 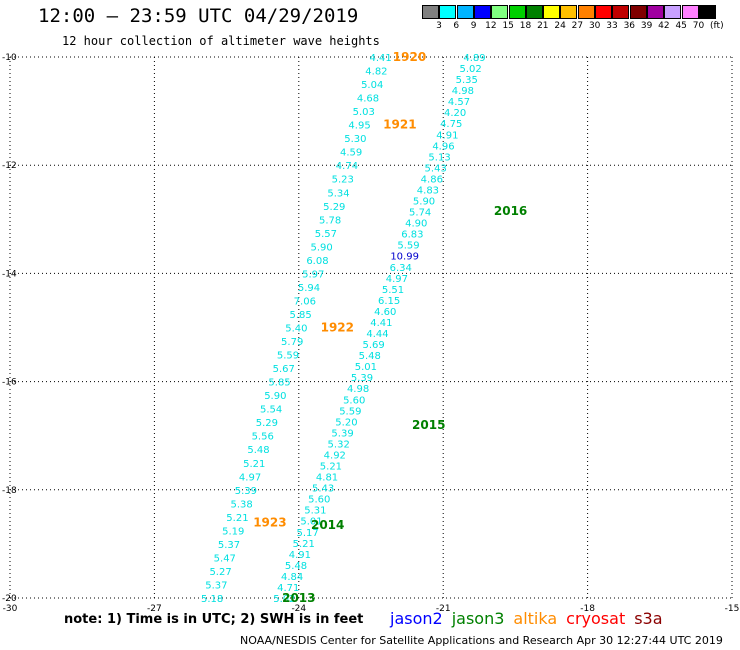 I want to click on time-label: 2013, so click(x=298, y=598).